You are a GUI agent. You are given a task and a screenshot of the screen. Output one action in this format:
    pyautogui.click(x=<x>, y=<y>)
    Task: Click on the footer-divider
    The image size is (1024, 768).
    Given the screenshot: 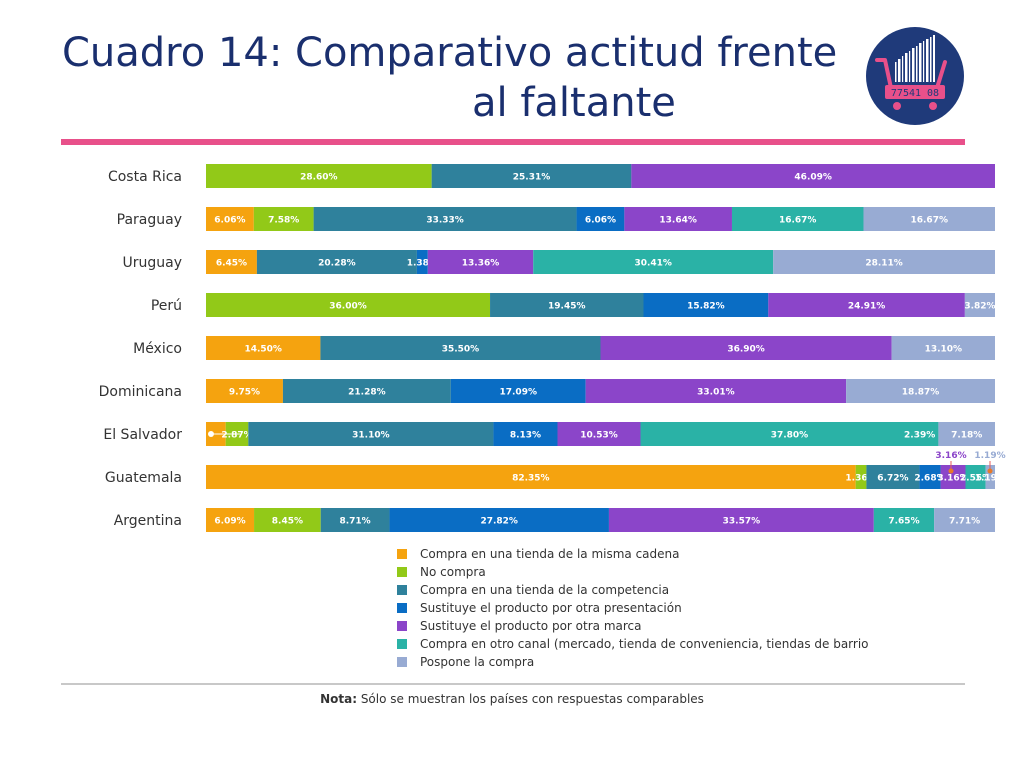 What is the action you would take?
    pyautogui.click(x=513, y=684)
    